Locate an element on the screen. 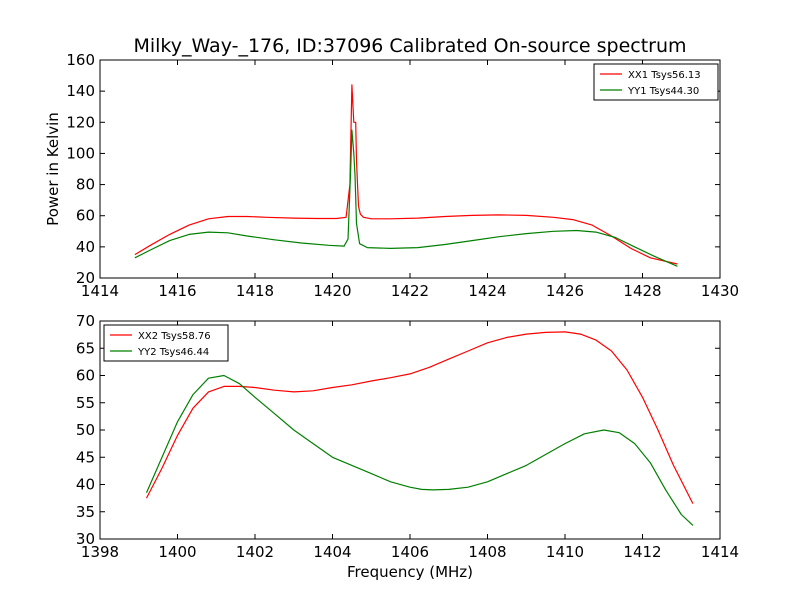 The width and height of the screenshot is (800, 600). x-tick-label: 1426 is located at coordinates (565, 291).